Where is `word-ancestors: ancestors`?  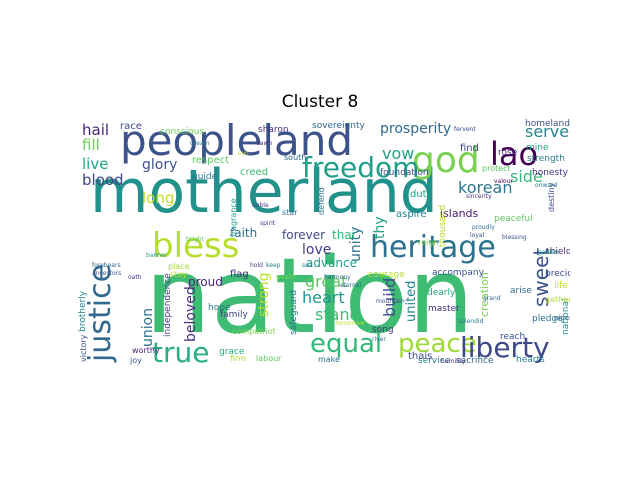 word-ancestors: ancestors is located at coordinates (106, 273).